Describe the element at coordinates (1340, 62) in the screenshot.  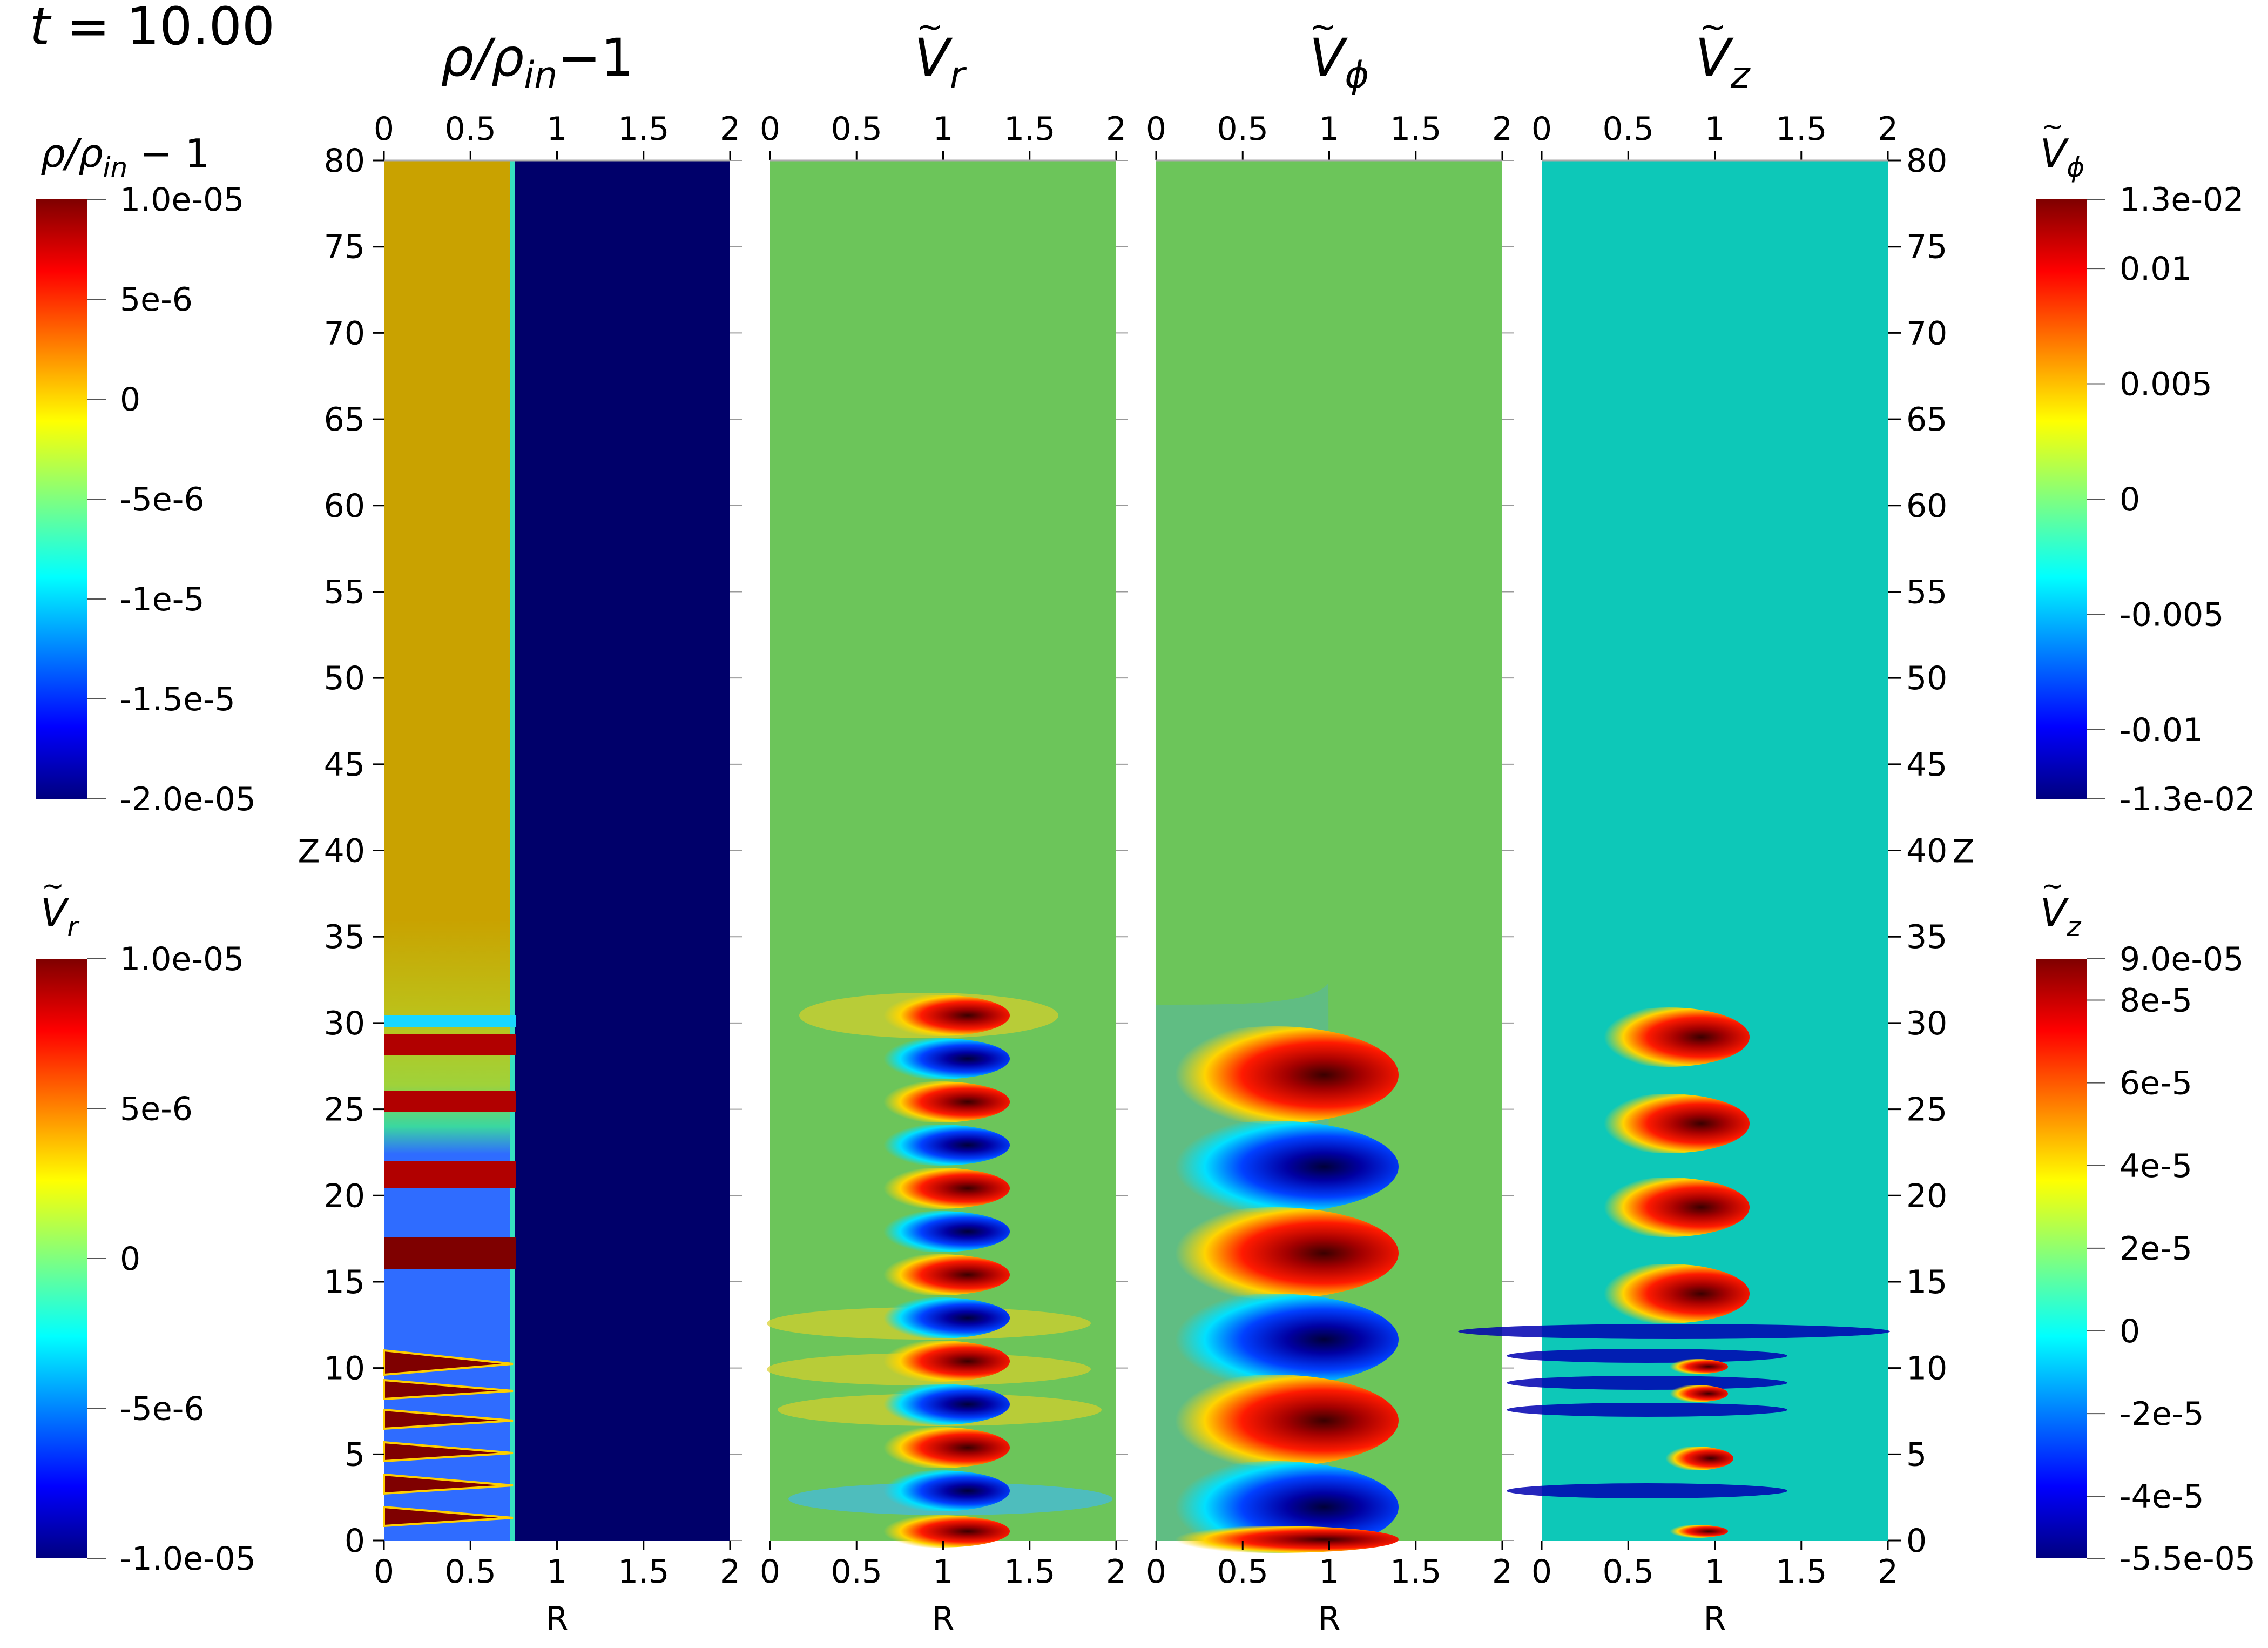
I see `svg-text: Vϕ` at that location.